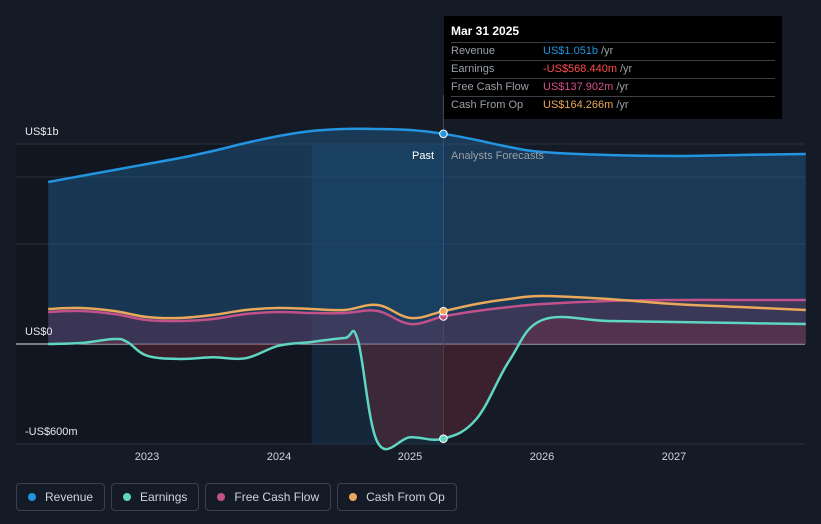  I want to click on past-label: Past, so click(423, 156).